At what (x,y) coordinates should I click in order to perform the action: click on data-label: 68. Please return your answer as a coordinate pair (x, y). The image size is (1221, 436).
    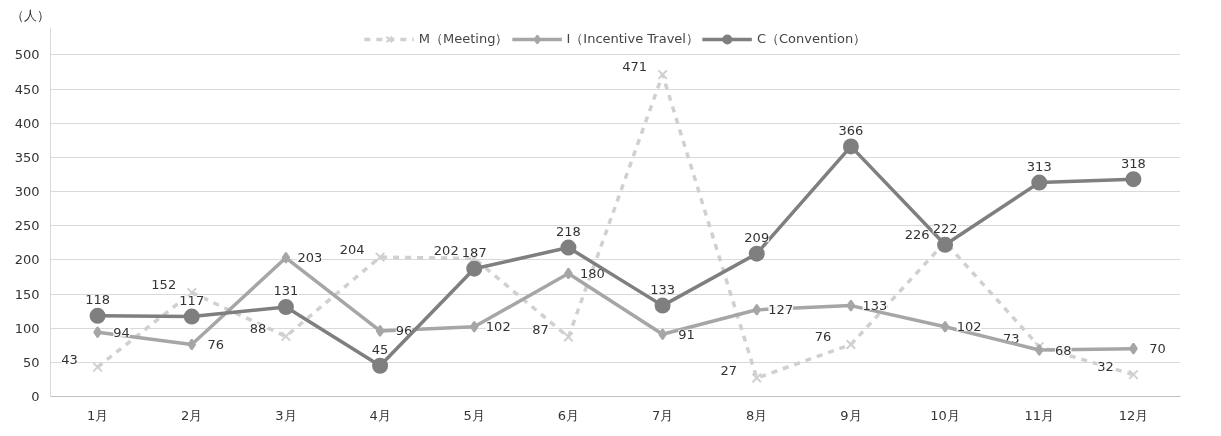
    Looking at the image, I should click on (1063, 350).